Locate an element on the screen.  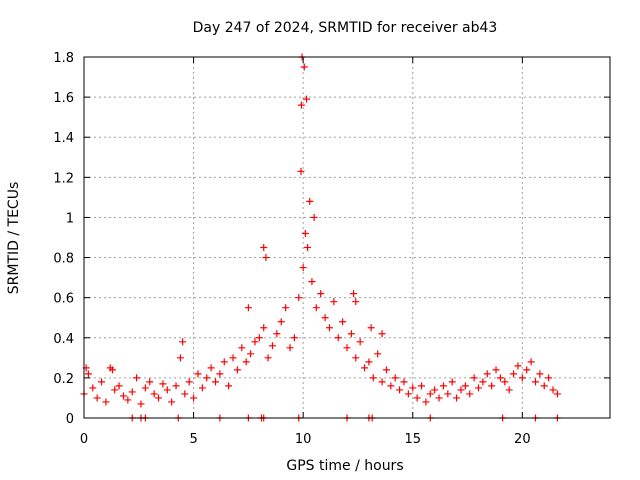
y-tick-label: 1 is located at coordinates (70, 218).